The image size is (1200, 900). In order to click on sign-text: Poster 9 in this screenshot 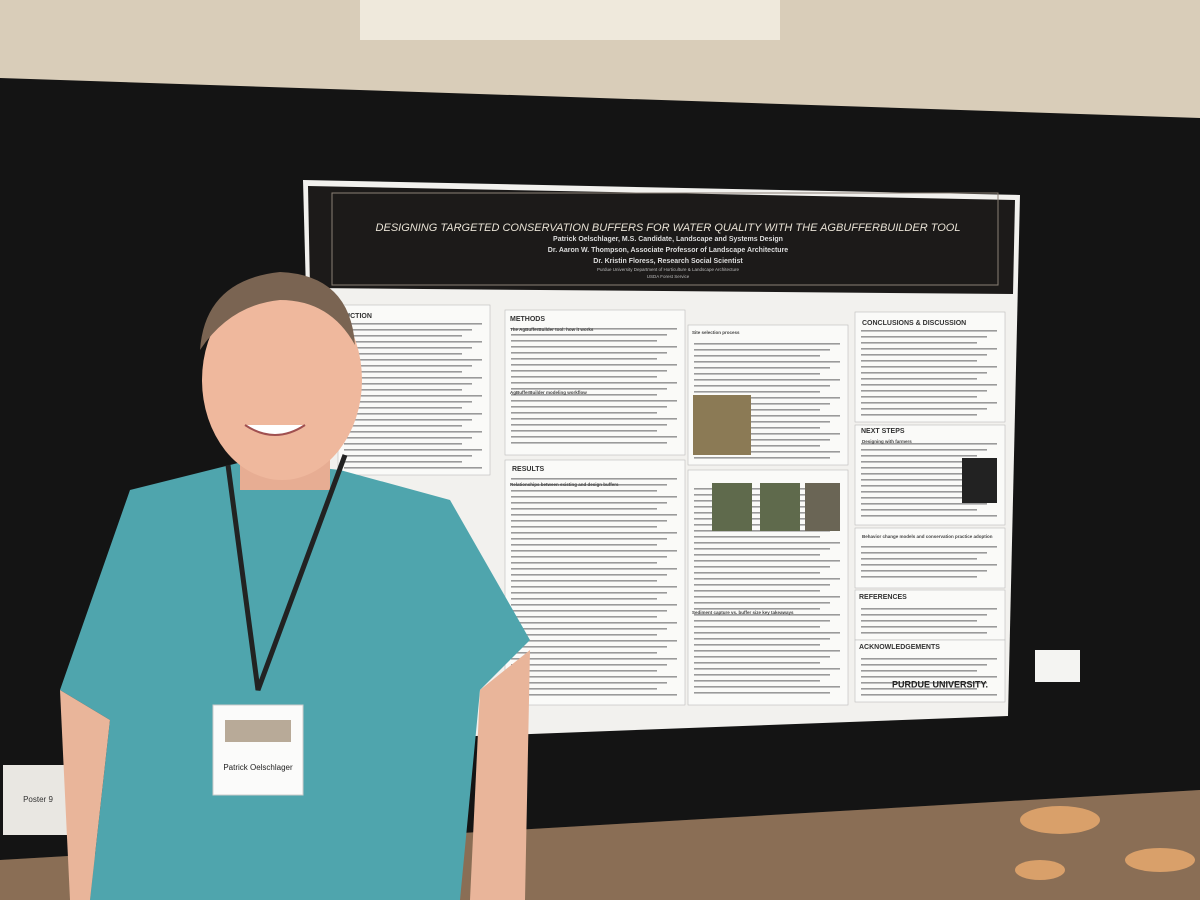, I will do `click(38, 799)`.